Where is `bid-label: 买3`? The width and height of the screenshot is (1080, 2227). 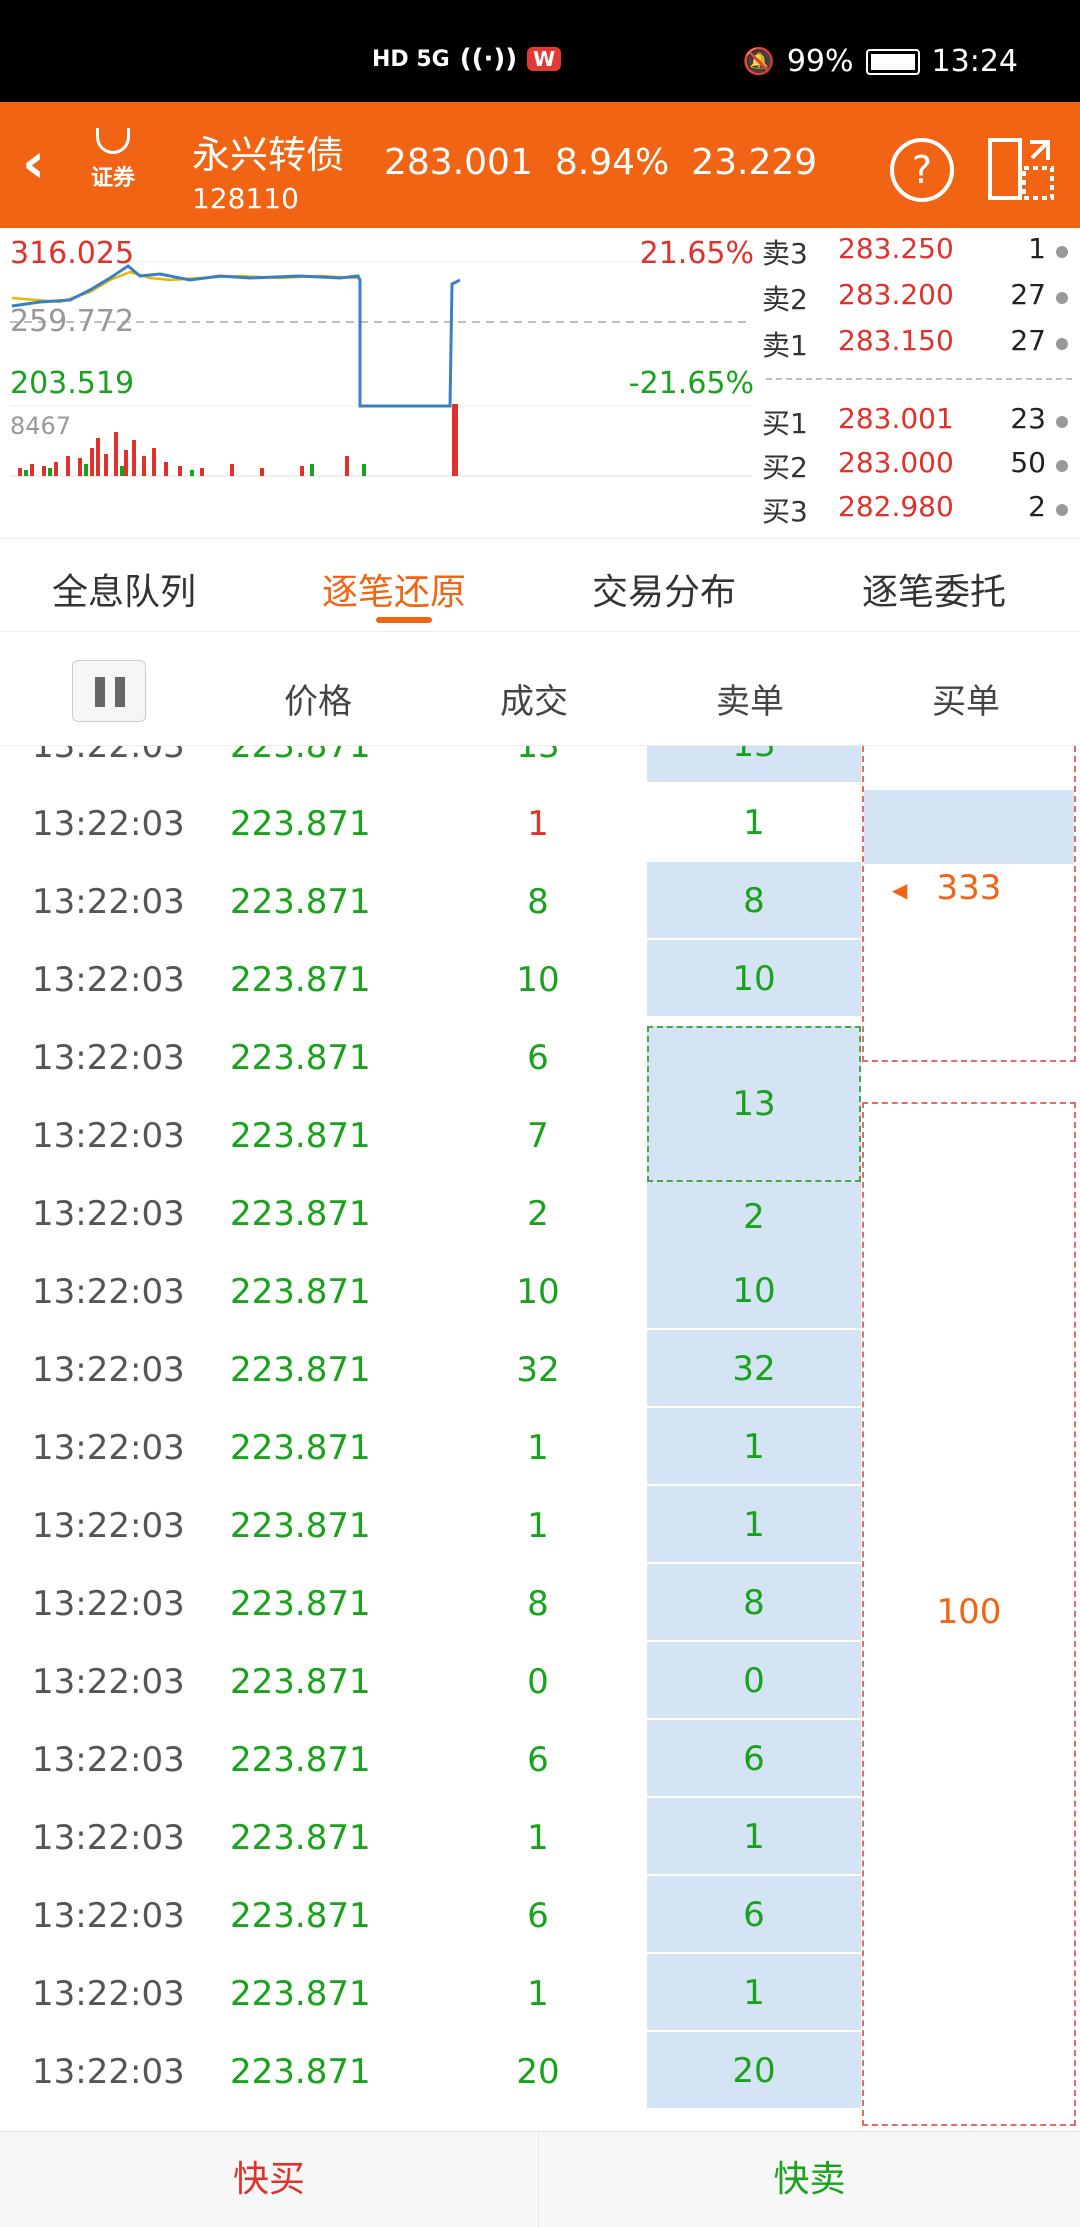 bid-label: 买3 is located at coordinates (785, 511).